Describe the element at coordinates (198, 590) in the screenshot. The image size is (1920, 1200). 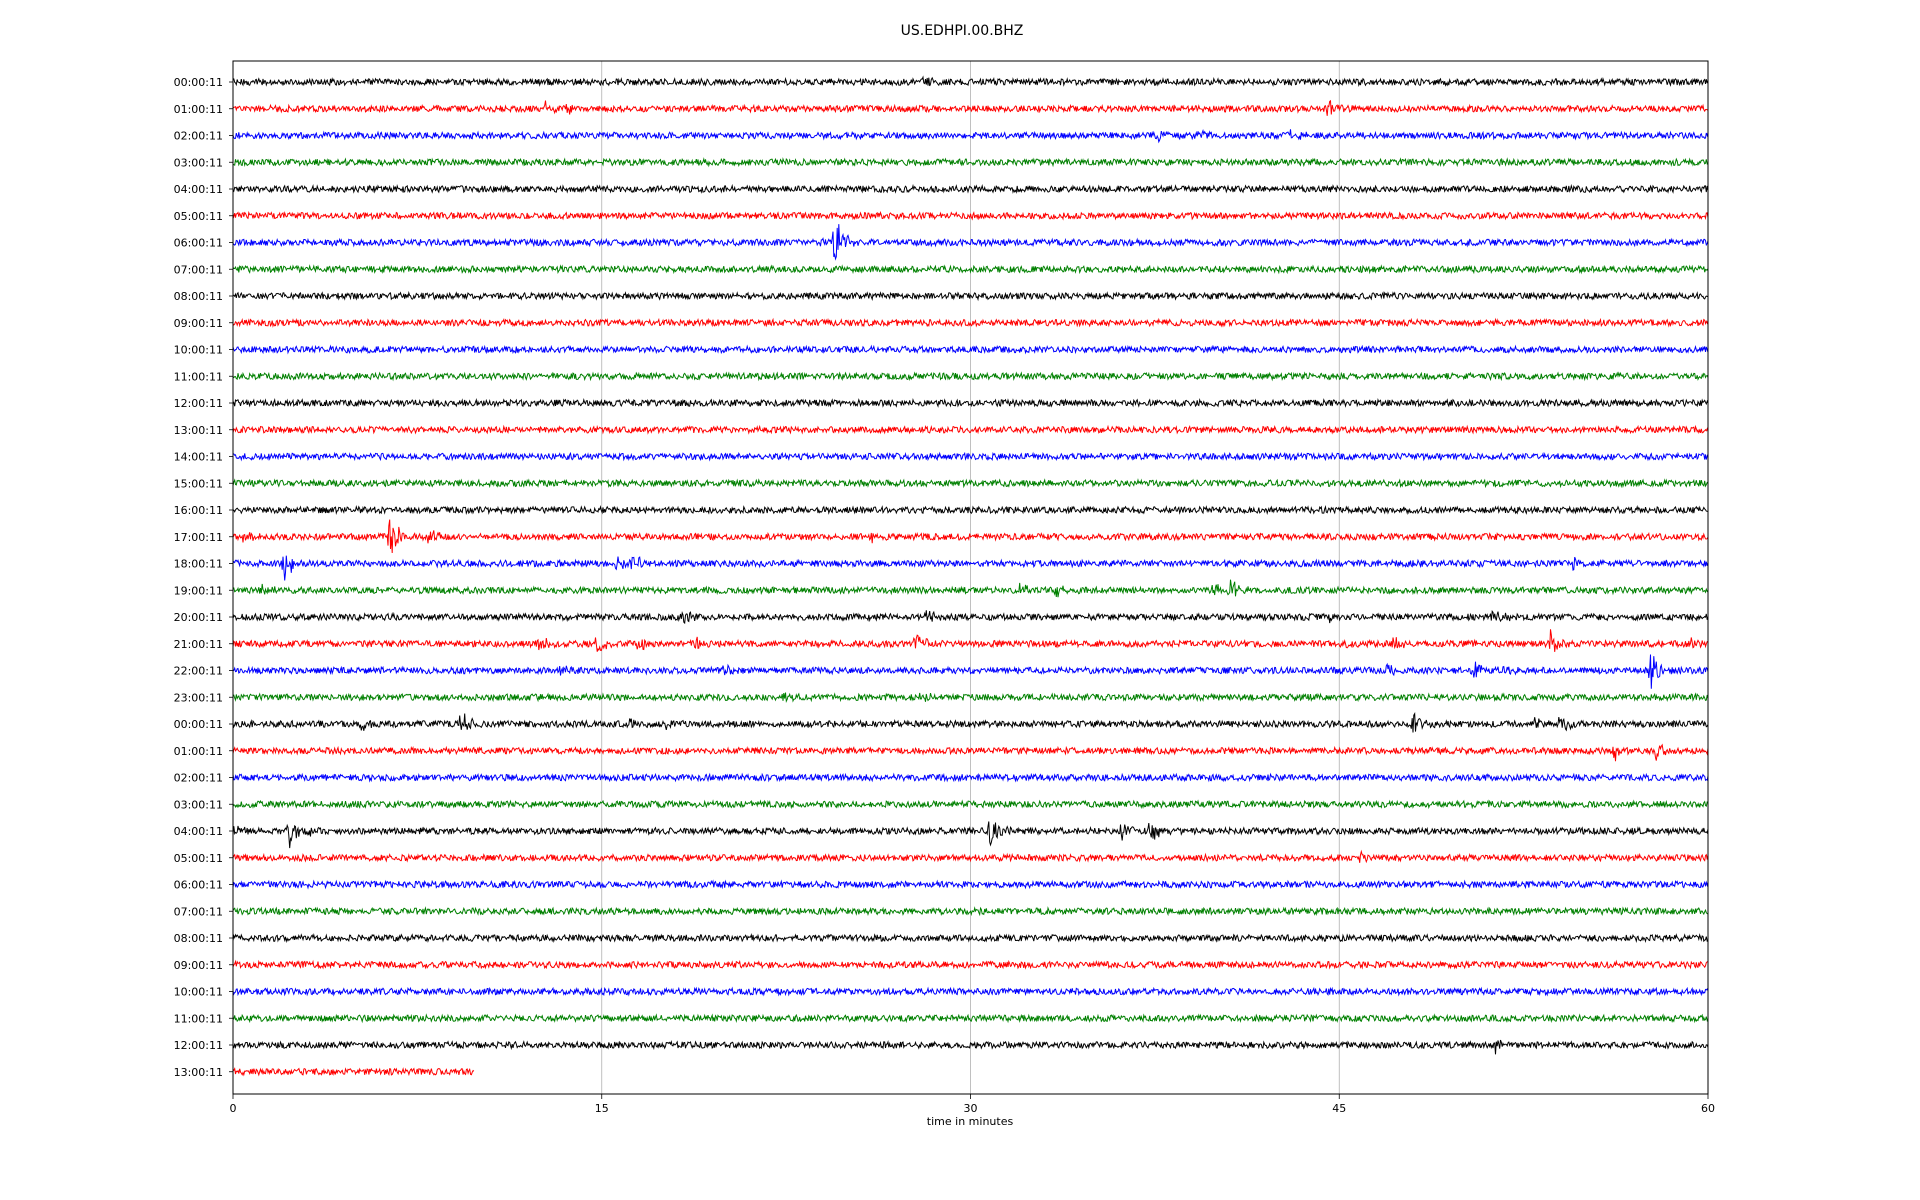
I see `y-tick-label: 19:00:11` at that location.